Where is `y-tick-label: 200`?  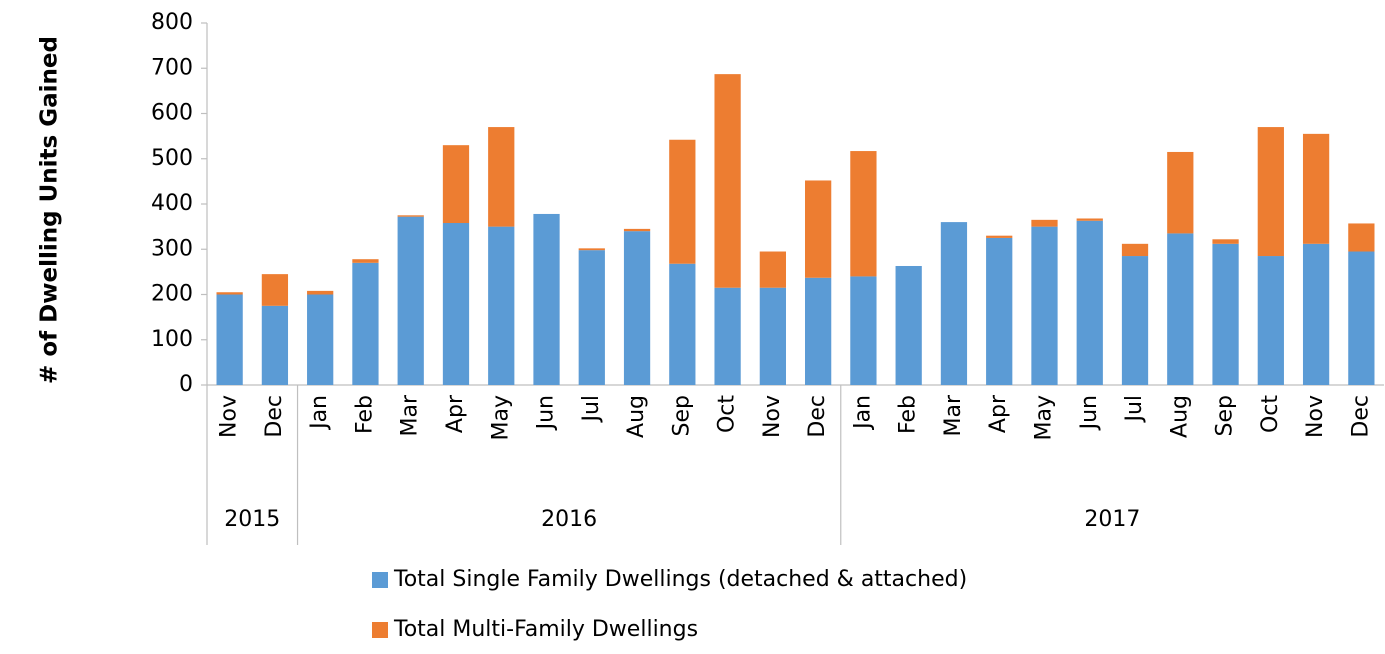 y-tick-label: 200 is located at coordinates (172, 294).